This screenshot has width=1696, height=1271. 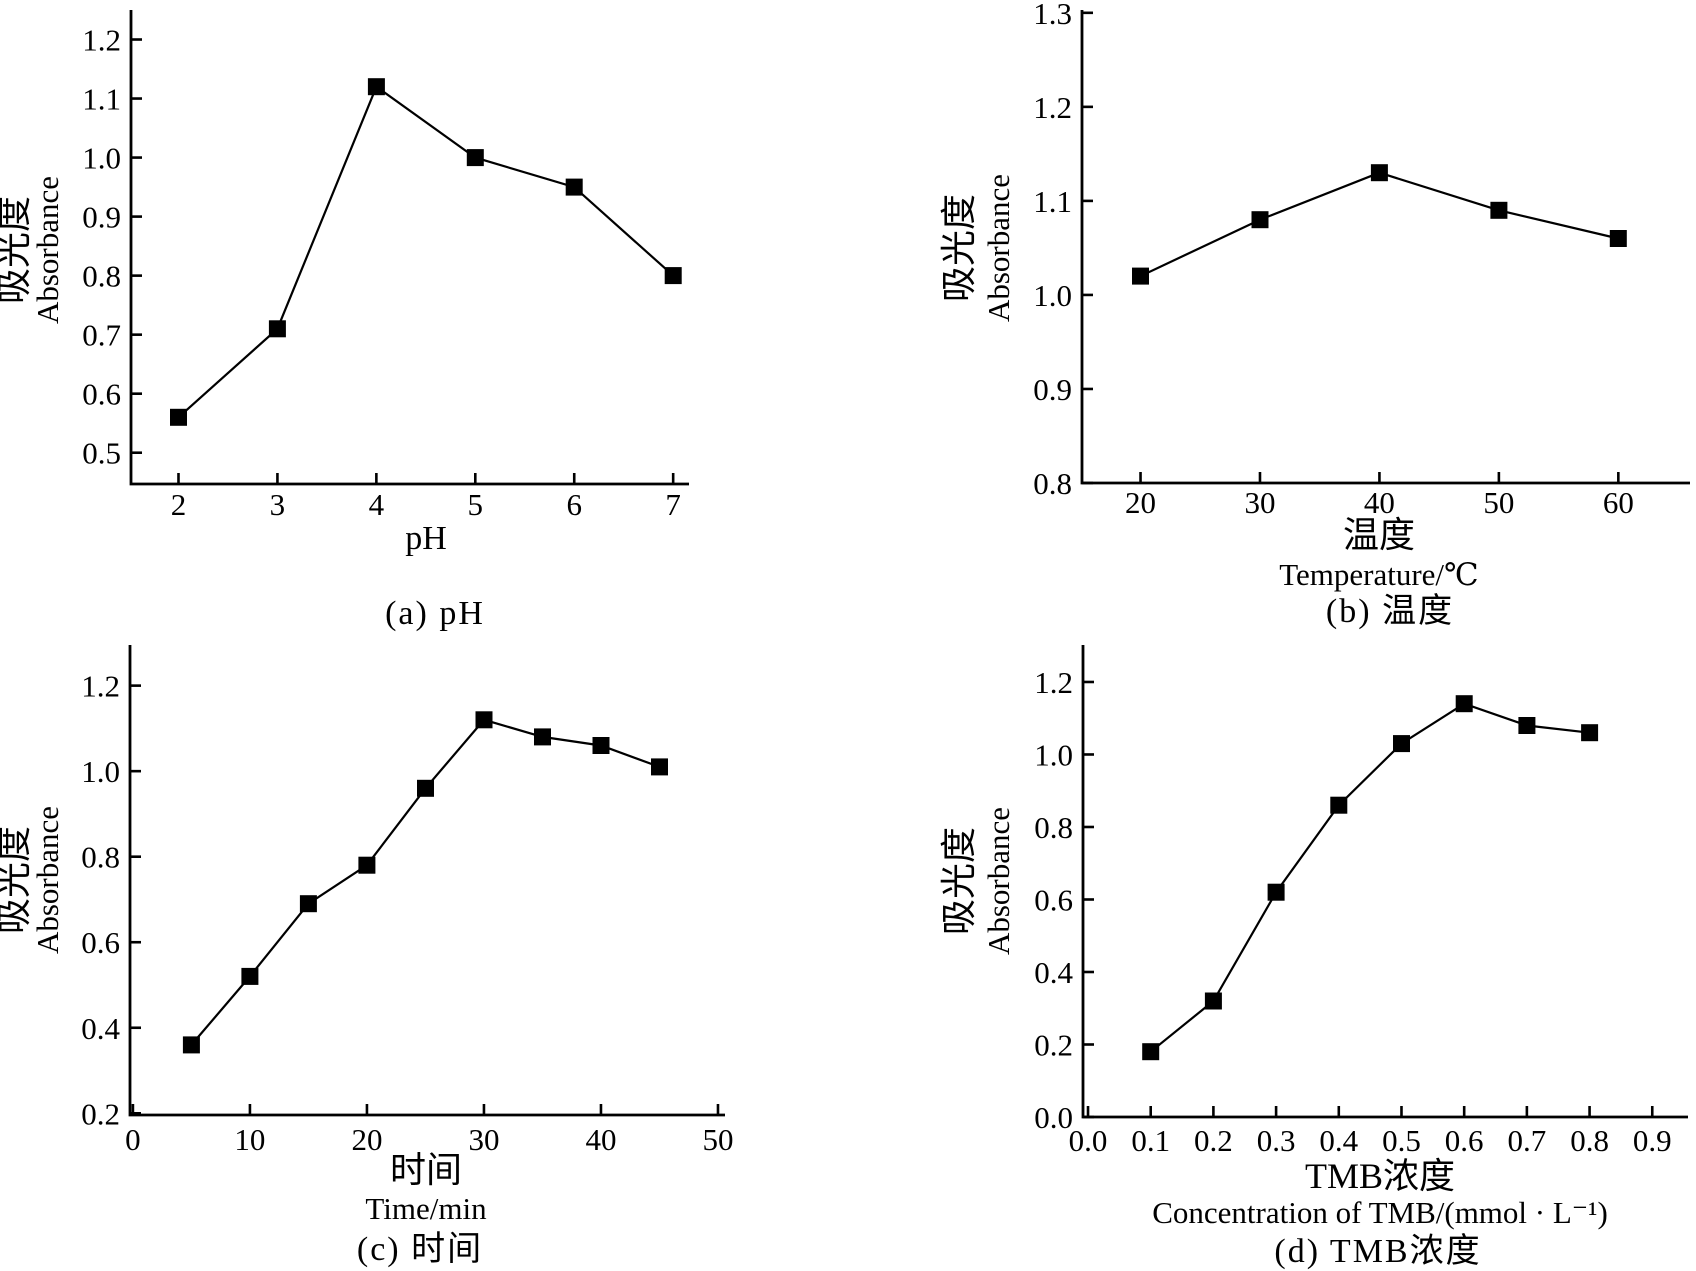 What do you see at coordinates (1053, 1117) in the screenshot?
I see `y-tick-label: 0.0` at bounding box center [1053, 1117].